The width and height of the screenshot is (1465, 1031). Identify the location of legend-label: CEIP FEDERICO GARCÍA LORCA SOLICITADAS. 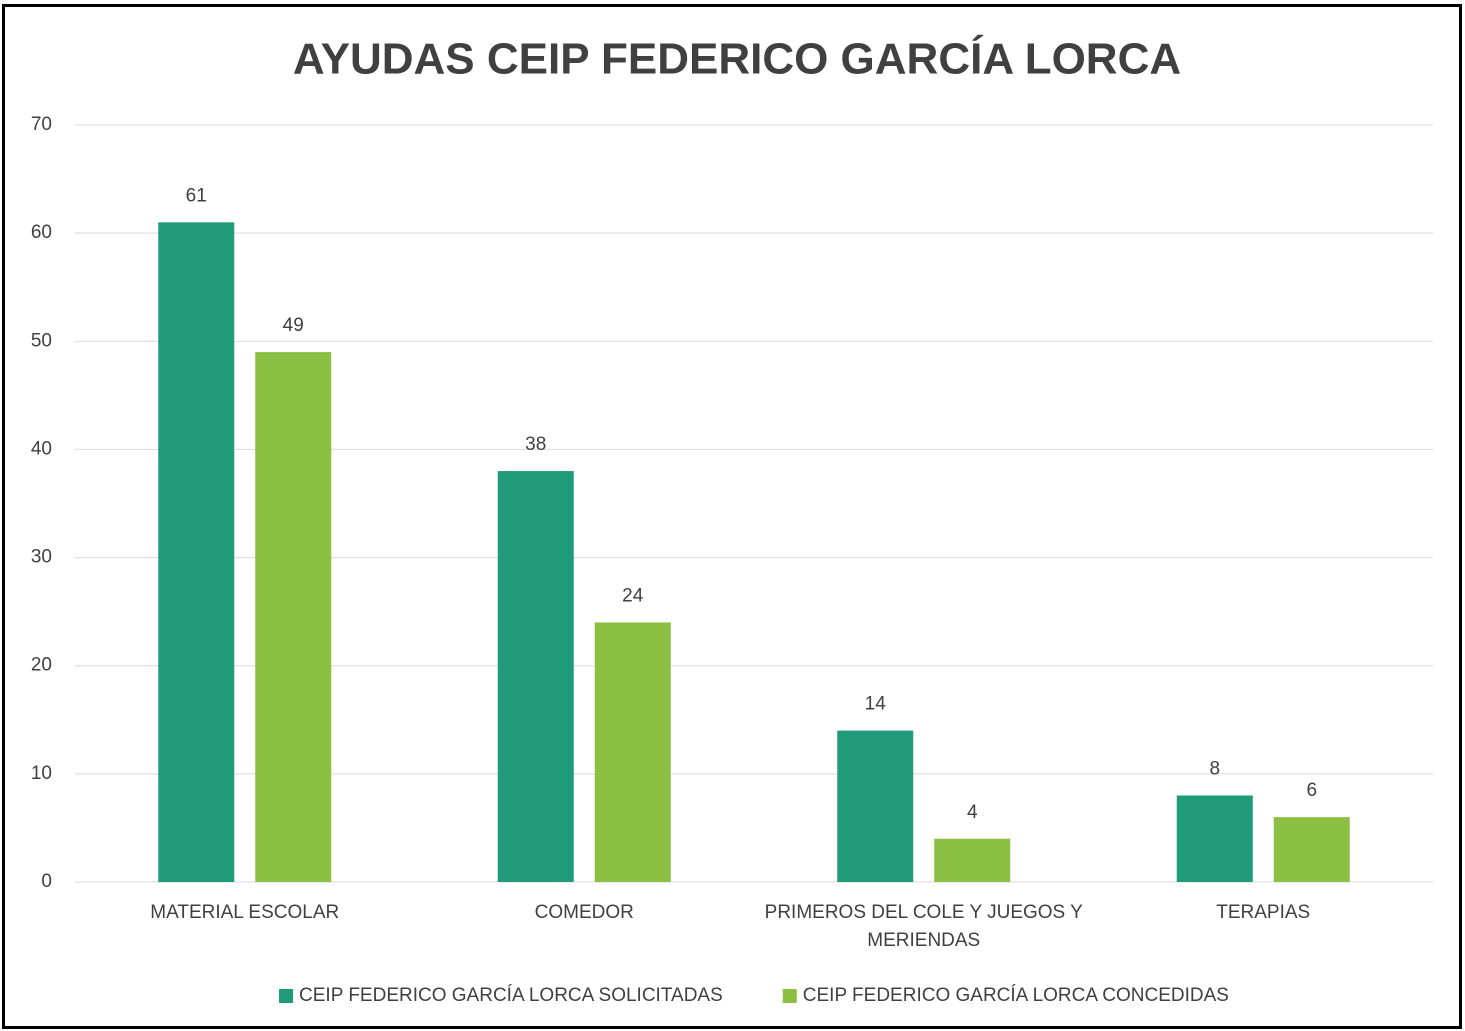
(511, 995).